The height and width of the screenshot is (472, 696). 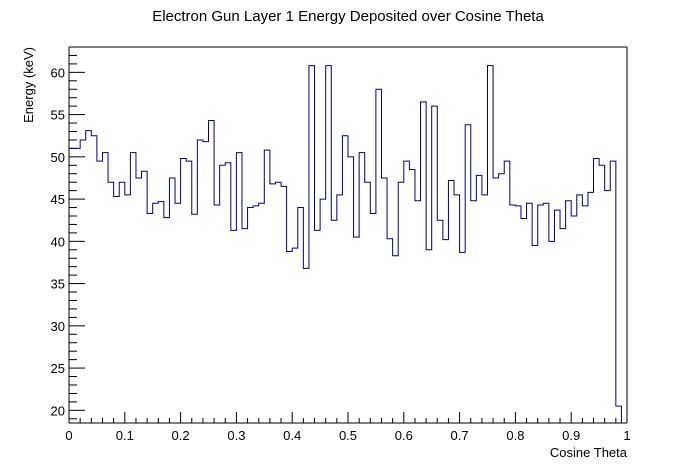 I want to click on x-tick-label: 0.4, so click(x=292, y=435).